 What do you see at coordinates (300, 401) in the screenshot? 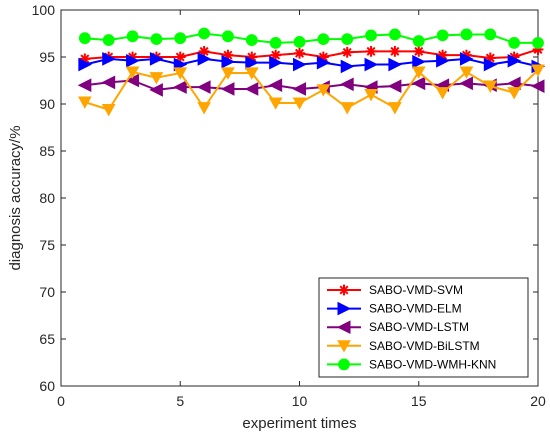
I see `x-tick-label: 10` at bounding box center [300, 401].